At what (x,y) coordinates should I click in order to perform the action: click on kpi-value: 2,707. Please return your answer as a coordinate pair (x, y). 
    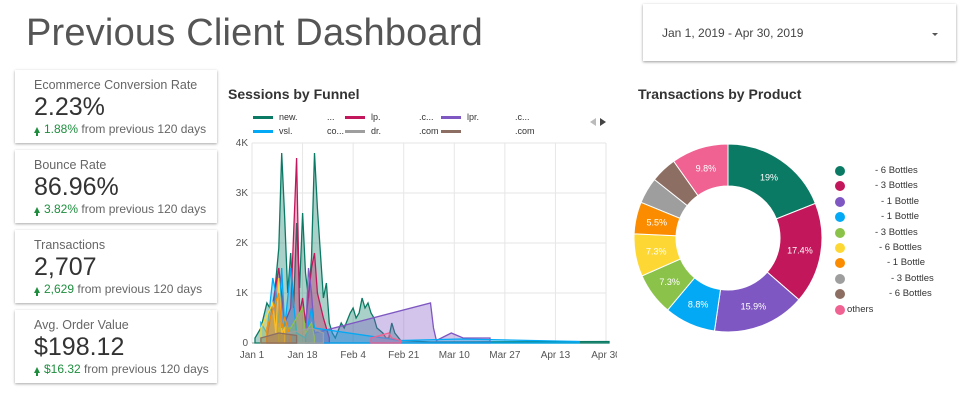
    Looking at the image, I should click on (65, 267).